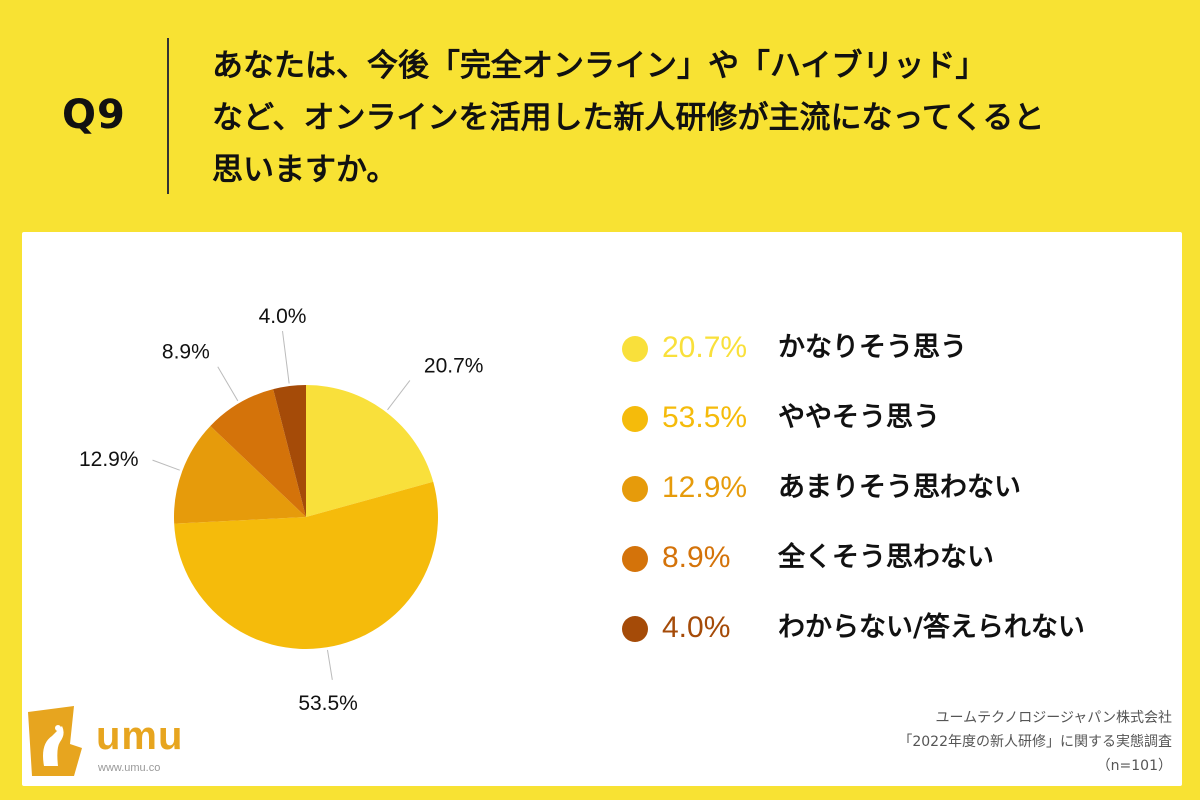 The width and height of the screenshot is (1200, 800). What do you see at coordinates (696, 557) in the screenshot?
I see `legend-value-3: 8.9%` at bounding box center [696, 557].